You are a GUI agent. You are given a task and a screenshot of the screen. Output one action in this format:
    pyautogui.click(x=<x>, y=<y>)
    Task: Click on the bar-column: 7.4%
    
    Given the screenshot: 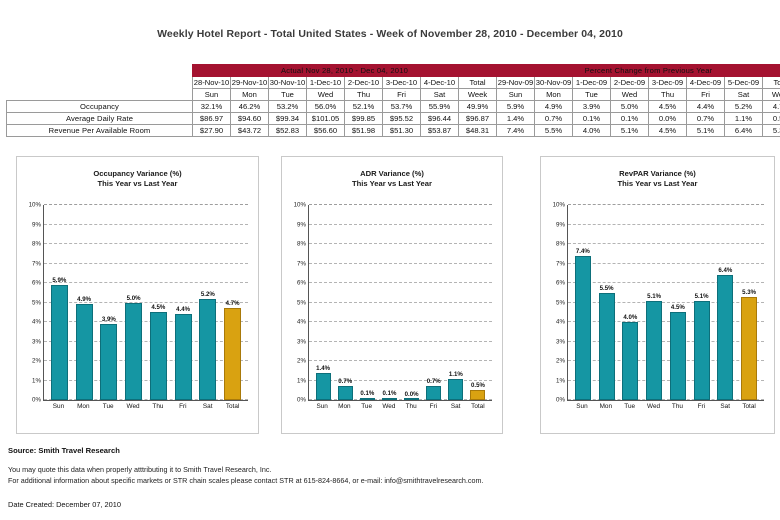 What is the action you would take?
    pyautogui.click(x=583, y=302)
    